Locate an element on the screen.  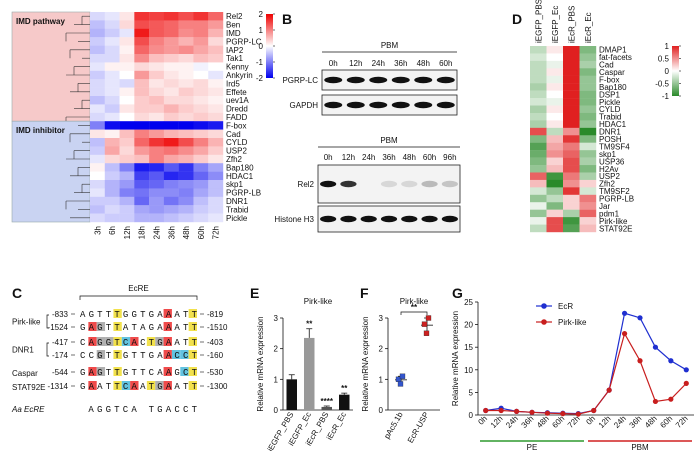
site-end: -1300 is located at coordinates (217, 386).